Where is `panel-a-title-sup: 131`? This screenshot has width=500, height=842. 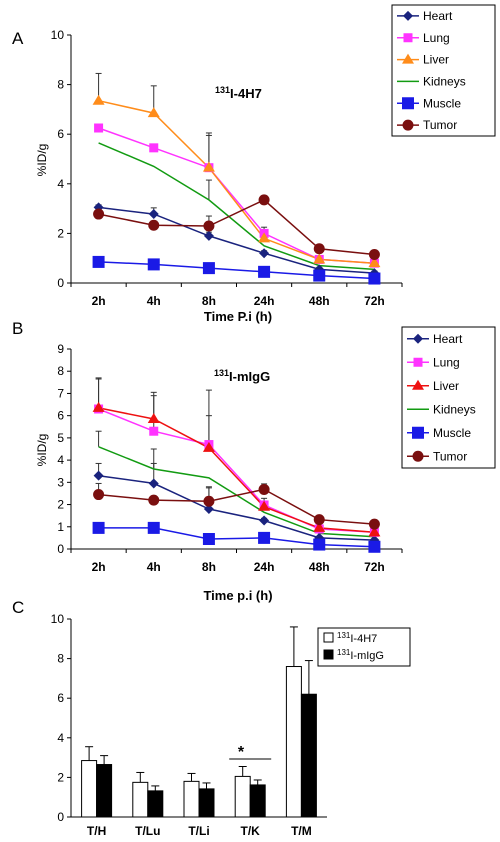
panel-a-title-sup: 131 is located at coordinates (222, 90).